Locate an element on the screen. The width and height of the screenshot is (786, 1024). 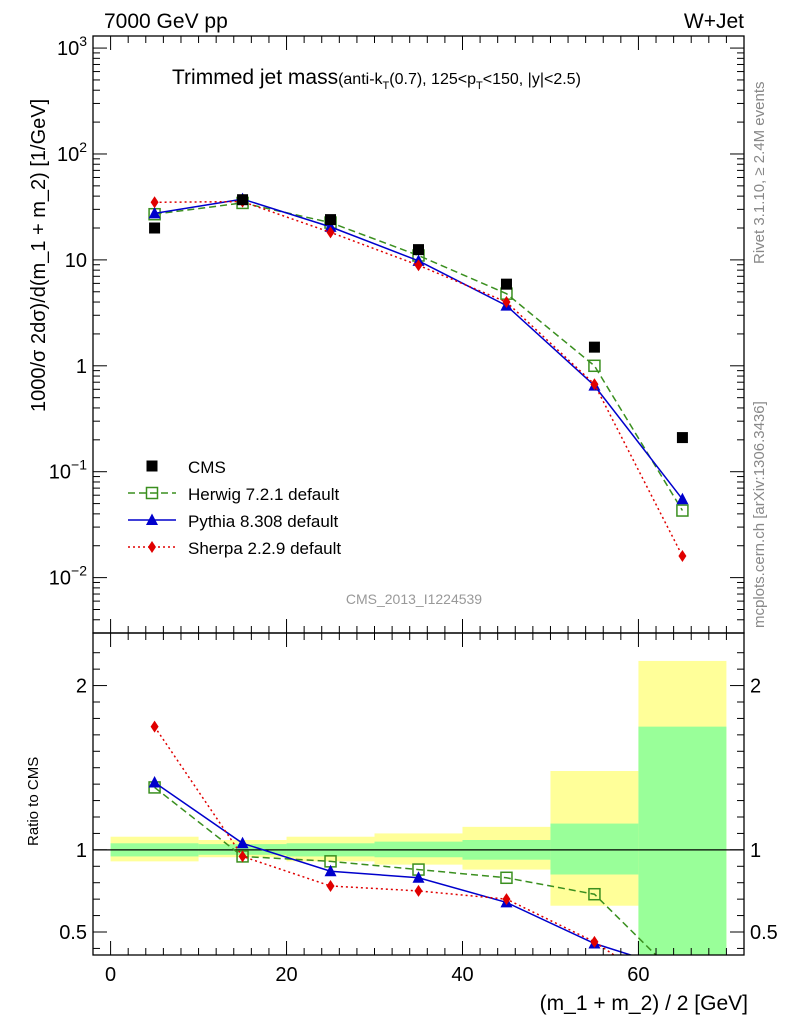
header-right-label: W+Jet is located at coordinates (714, 21).